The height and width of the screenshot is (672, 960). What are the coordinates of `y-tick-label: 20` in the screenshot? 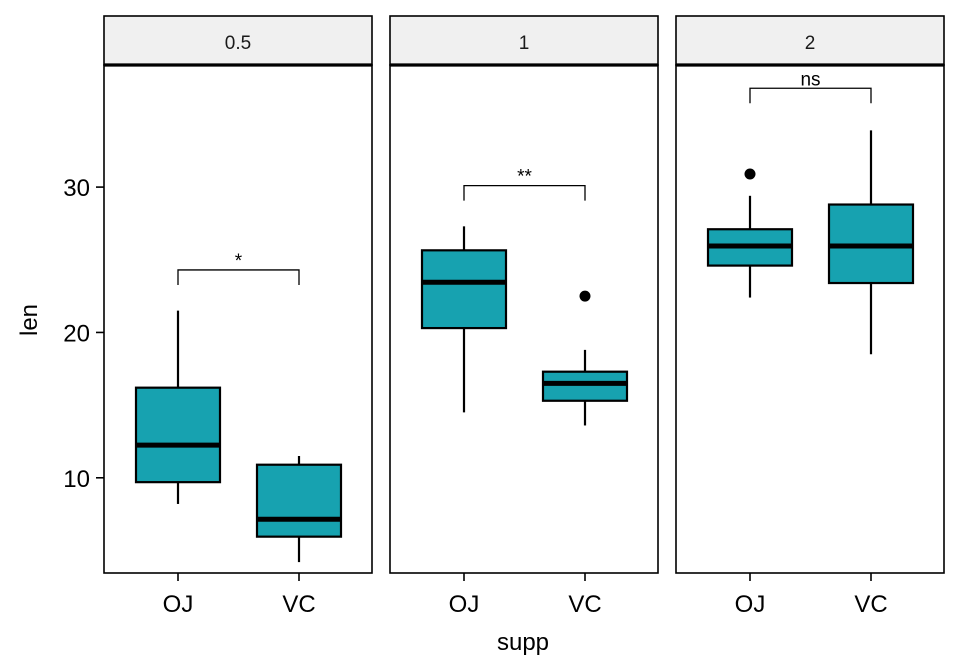 It's located at (76, 333).